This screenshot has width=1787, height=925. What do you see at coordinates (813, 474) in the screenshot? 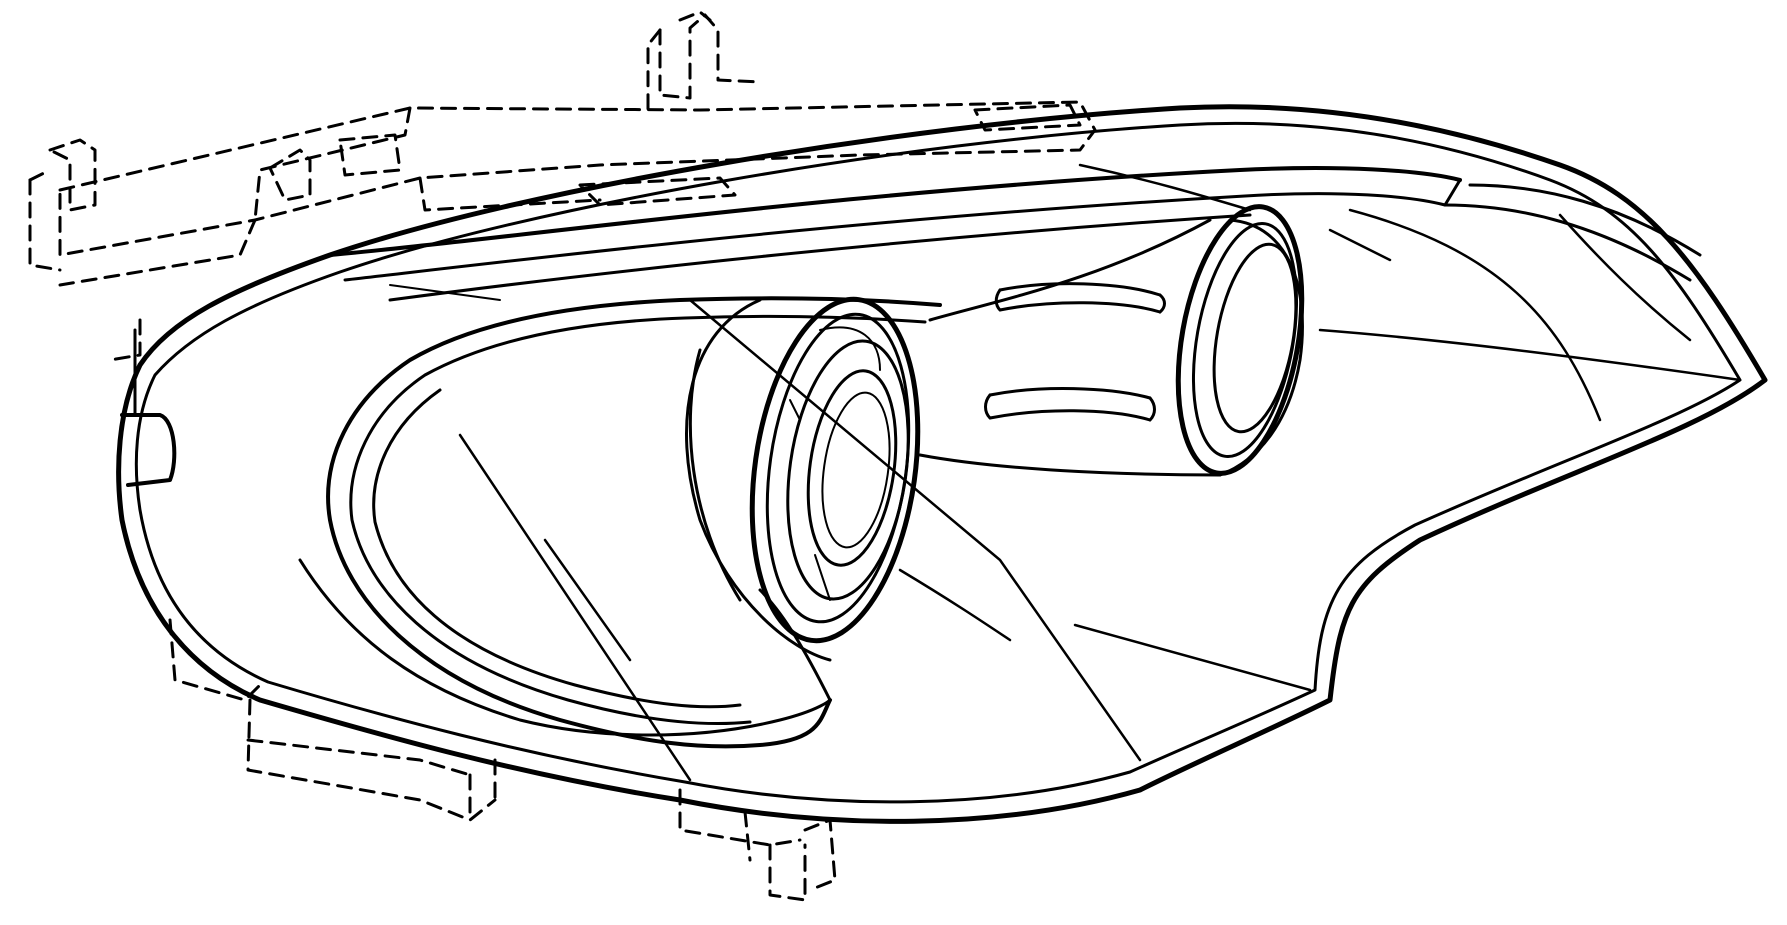
I see `left-projector-lens` at bounding box center [813, 474].